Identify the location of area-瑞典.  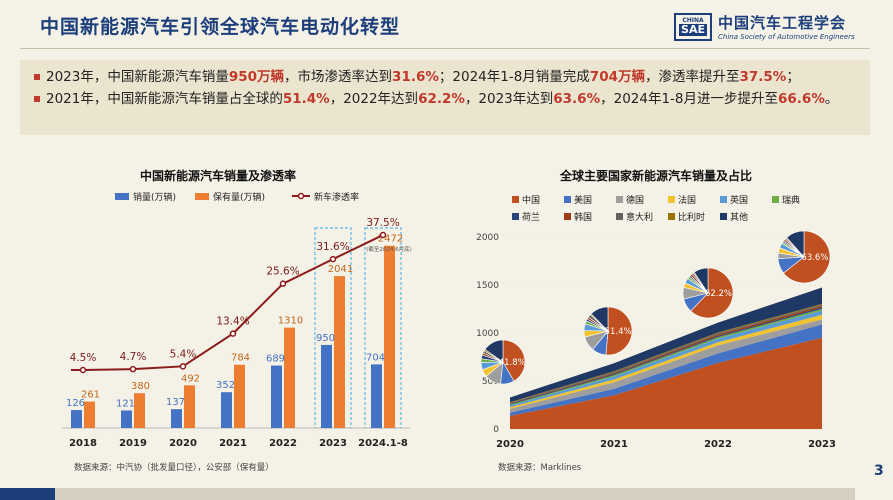
(666, 357).